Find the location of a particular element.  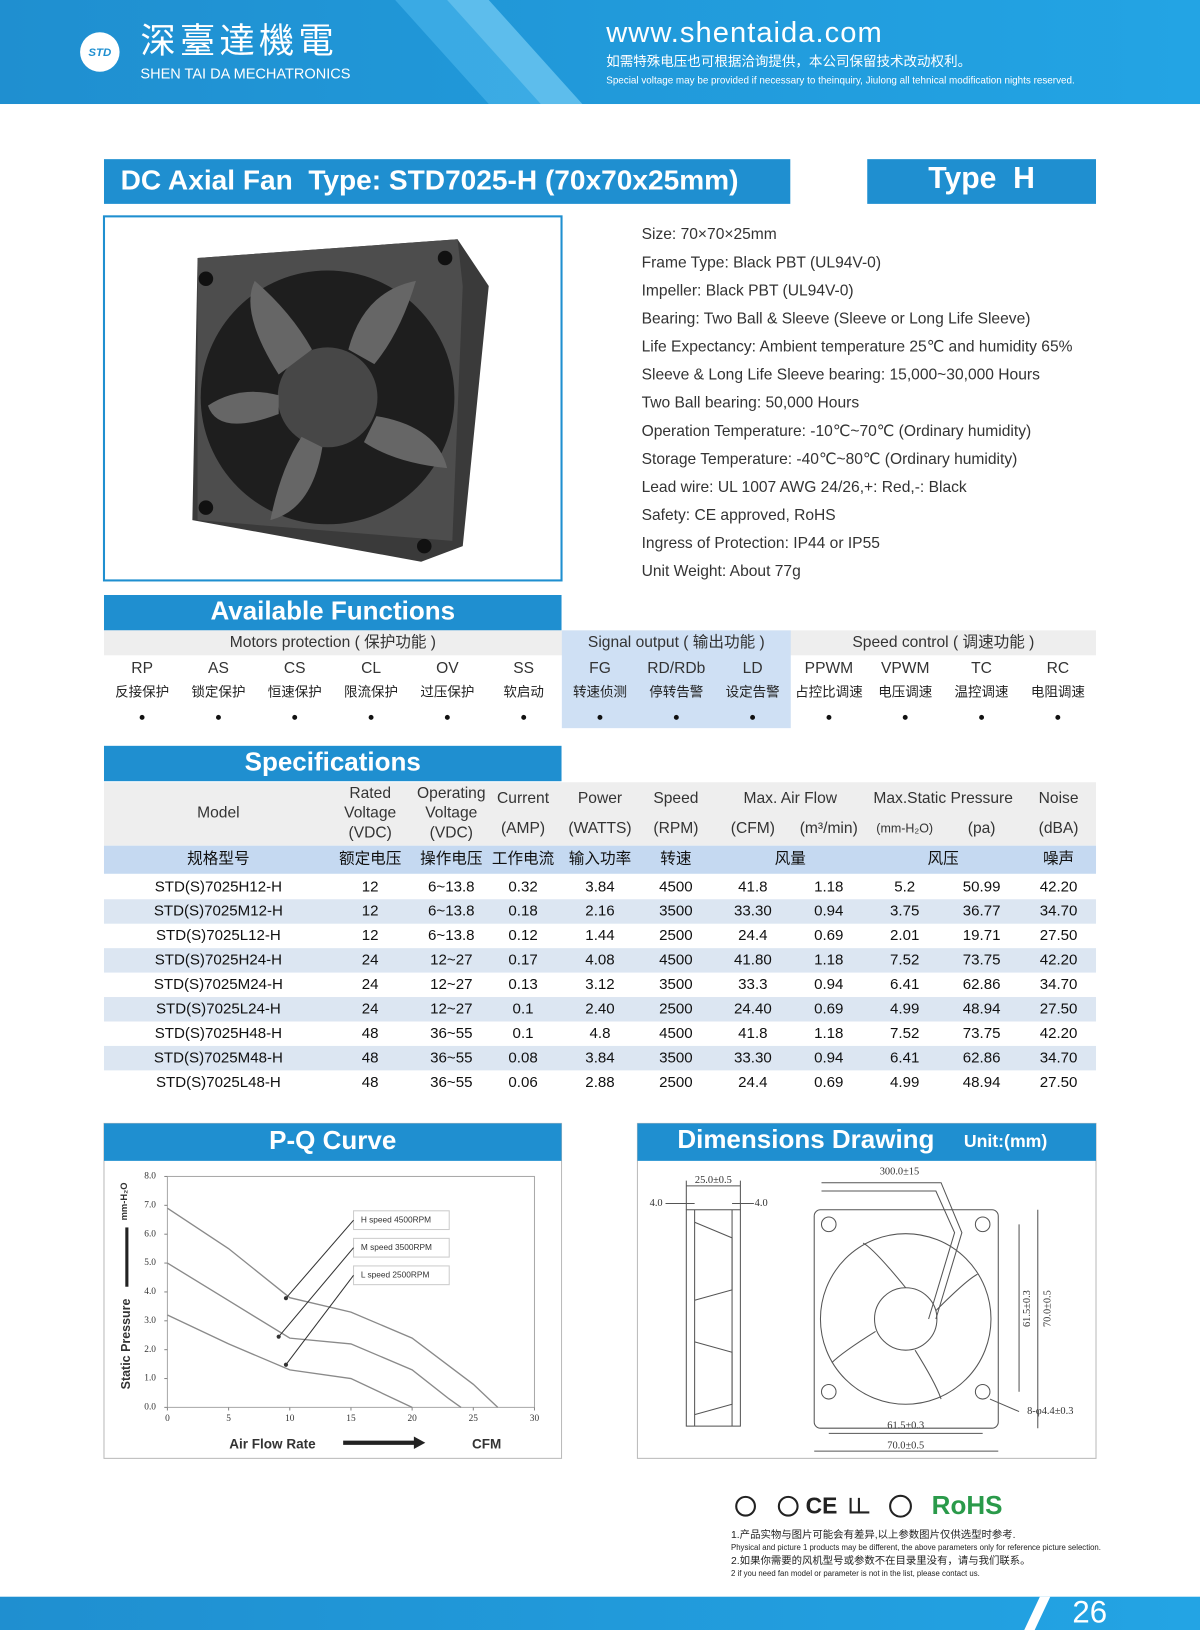

function-name: 占控比调速 is located at coordinates (829, 691).